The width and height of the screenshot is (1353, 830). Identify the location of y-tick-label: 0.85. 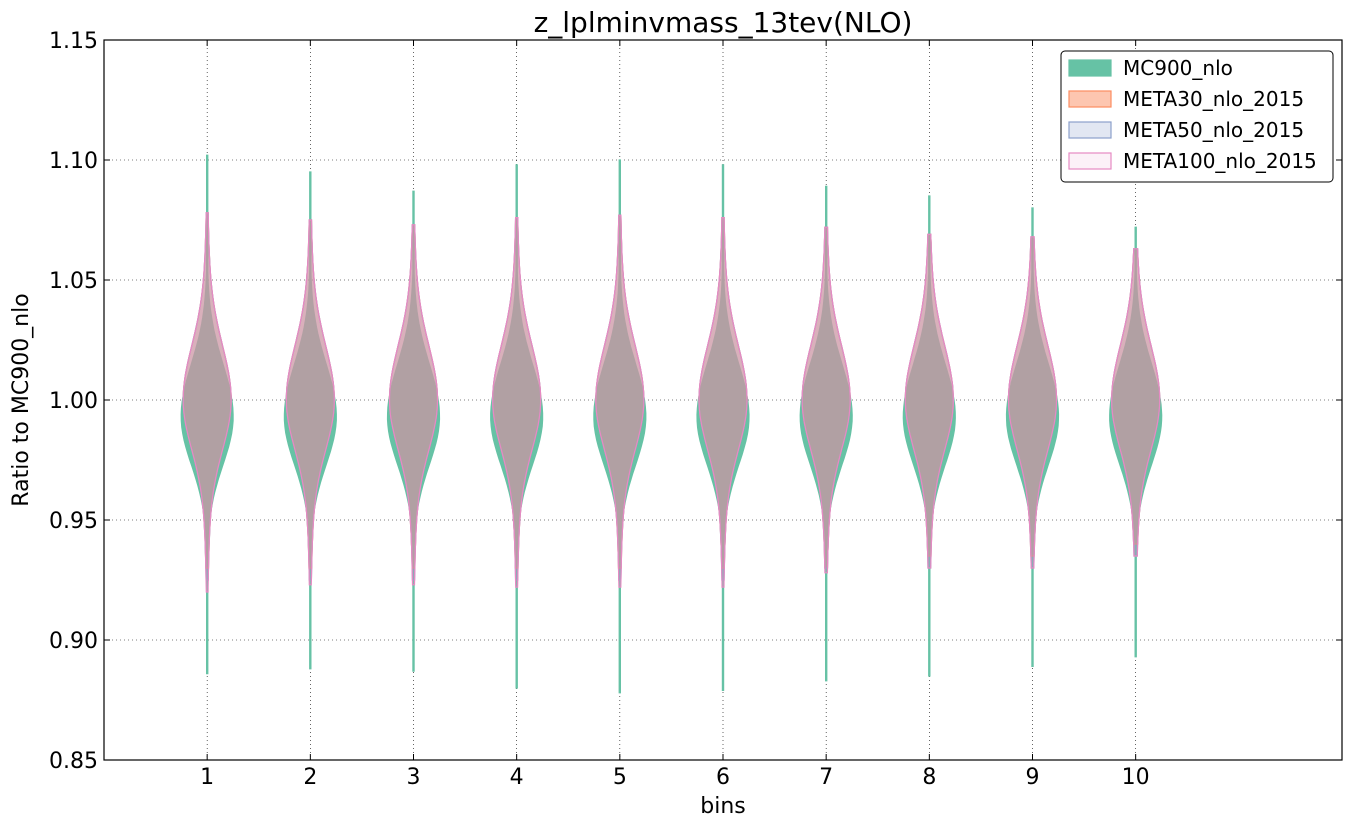
(73, 761).